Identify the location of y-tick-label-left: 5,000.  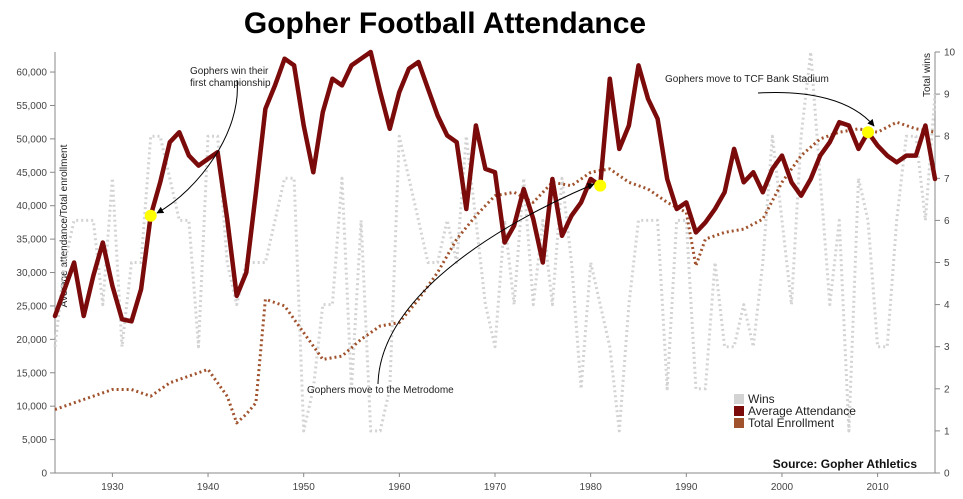
(34, 440).